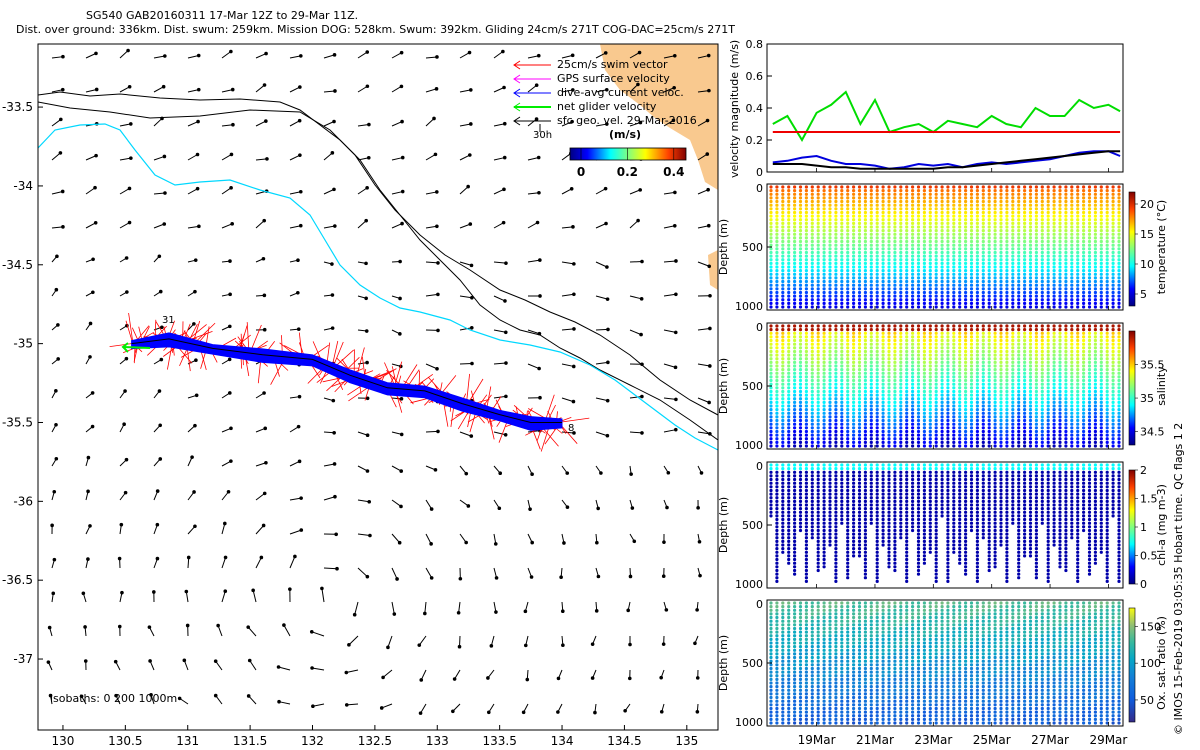  I want to click on legend-label: GPS surface velocity, so click(613, 78).